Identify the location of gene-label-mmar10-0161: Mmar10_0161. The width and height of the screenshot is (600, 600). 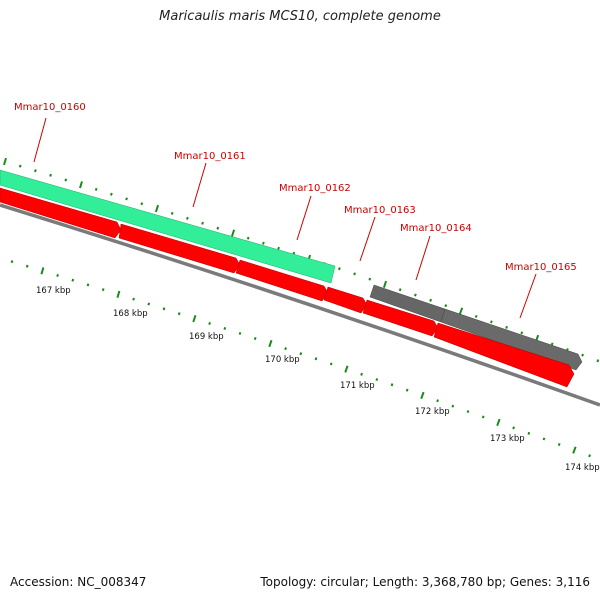
(210, 156).